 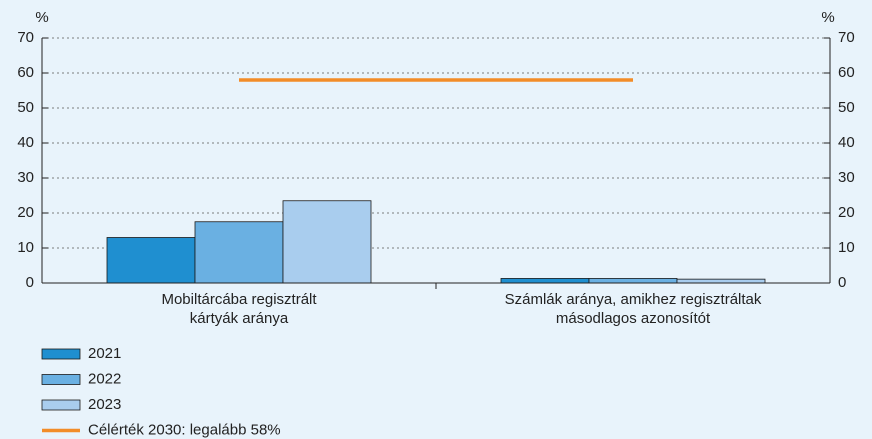 I want to click on y-axis-unit: %, so click(x=41, y=17).